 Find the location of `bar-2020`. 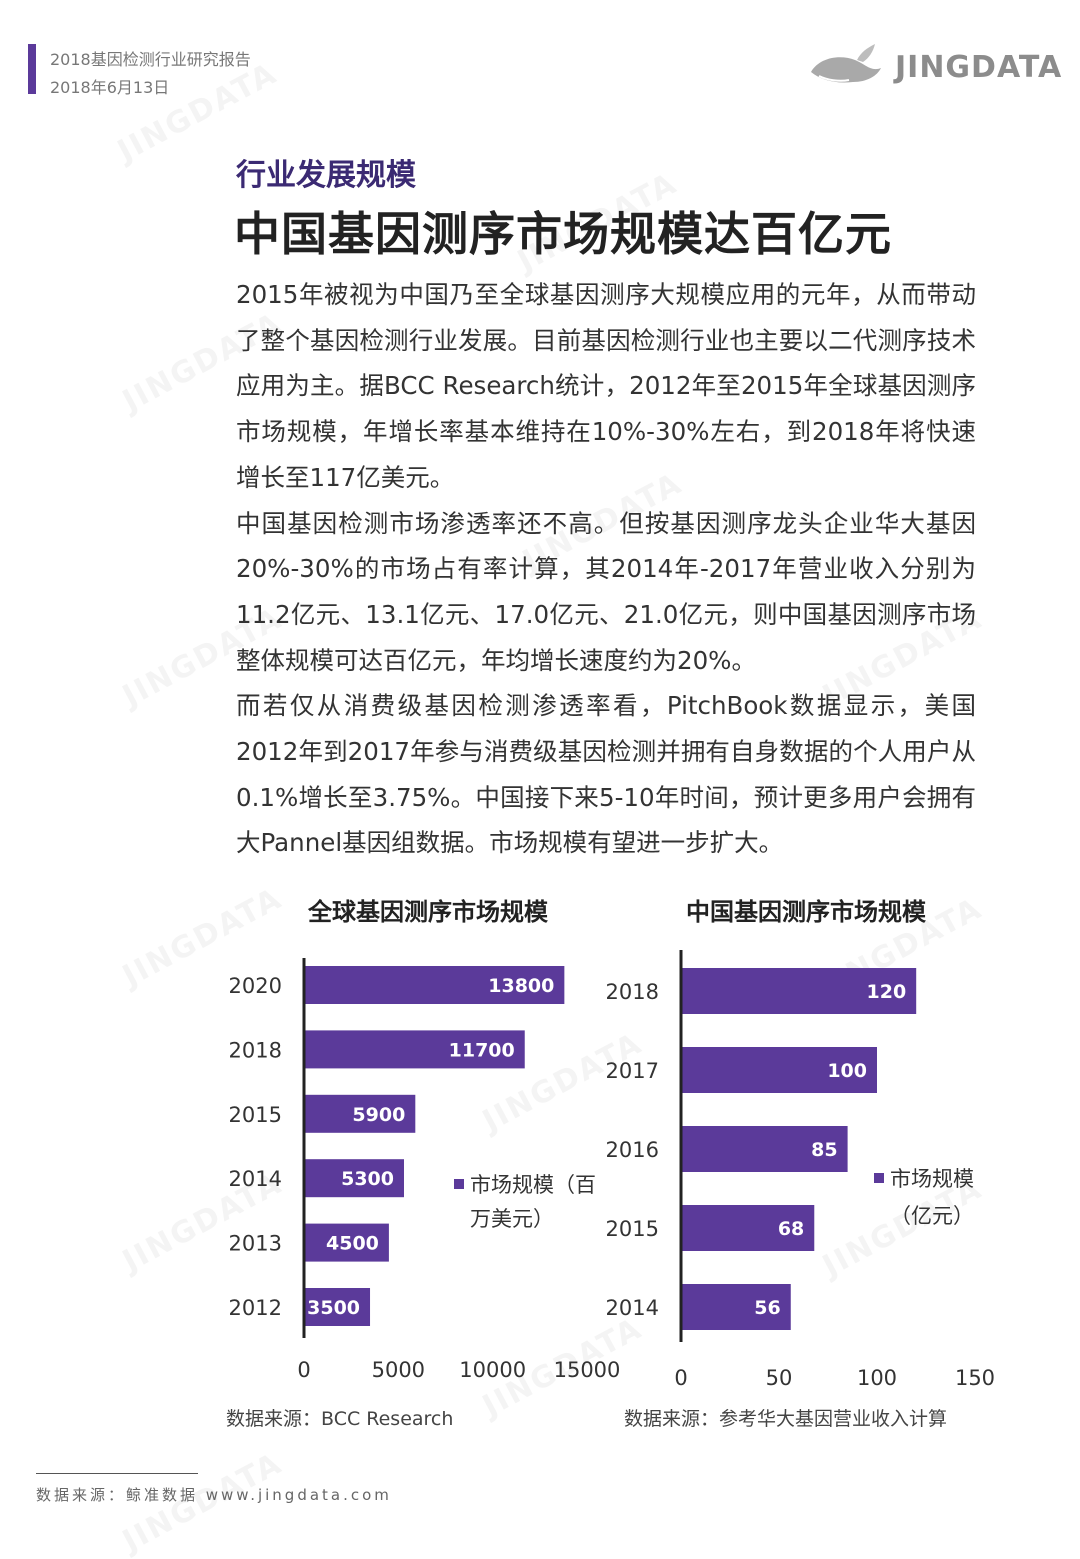

bar-2020 is located at coordinates (434, 985).